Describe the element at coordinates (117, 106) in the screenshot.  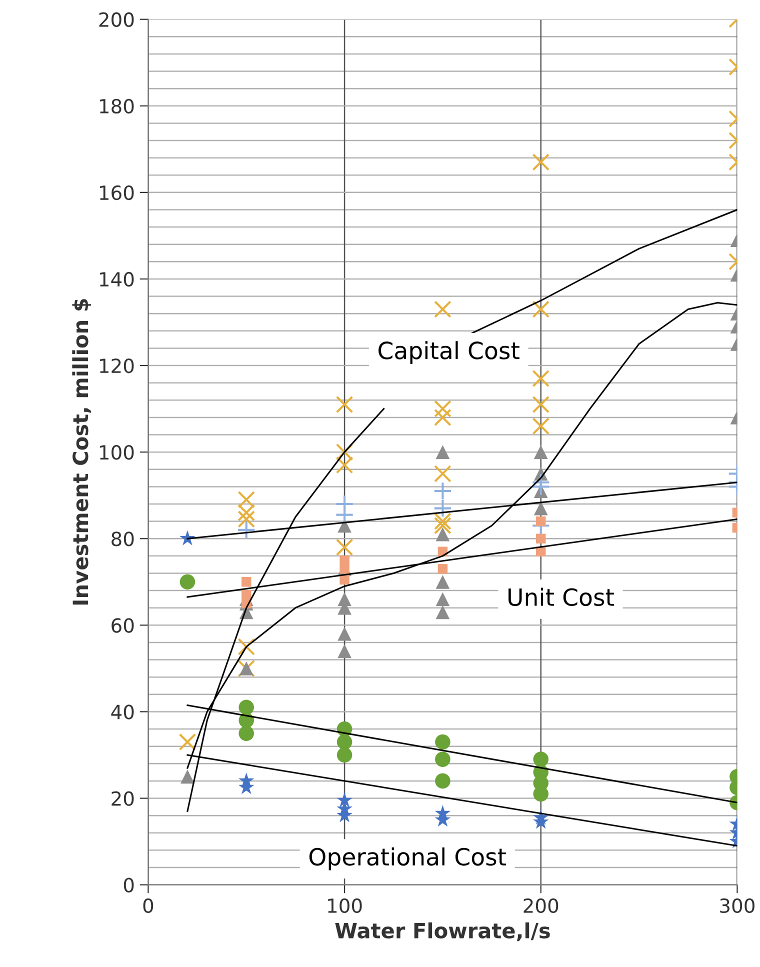
I see `y-tick-label: 180` at that location.